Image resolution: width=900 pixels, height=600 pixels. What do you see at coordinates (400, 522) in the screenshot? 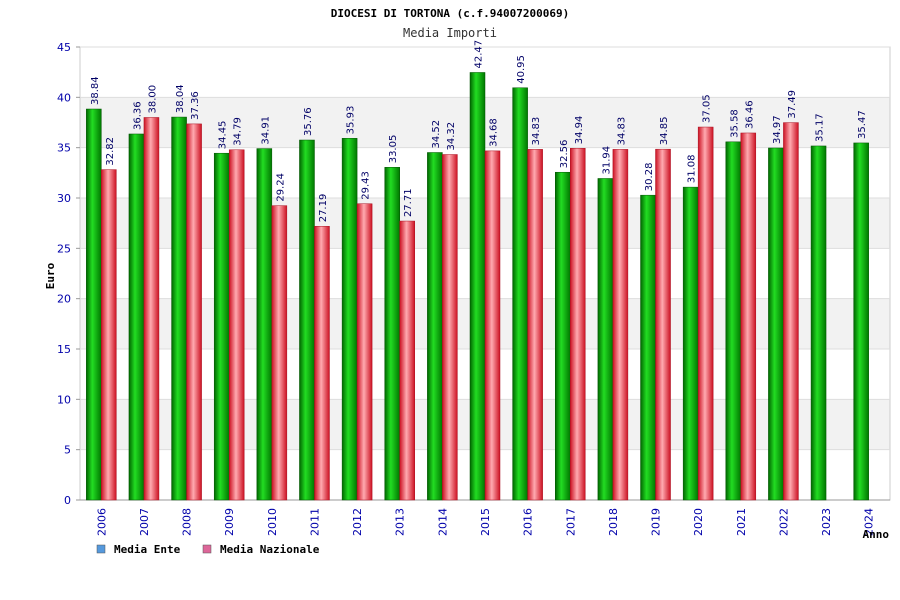
I see `x-tick-label-2013: 2013` at bounding box center [400, 522].